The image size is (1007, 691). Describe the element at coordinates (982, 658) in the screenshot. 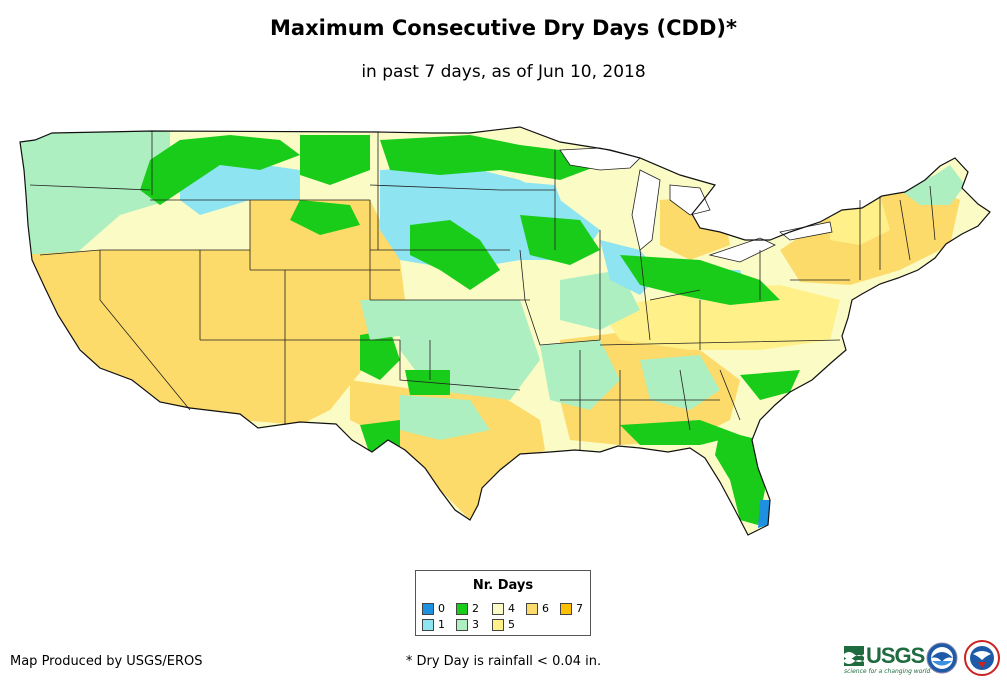

I see `nws-logo-icon` at that location.